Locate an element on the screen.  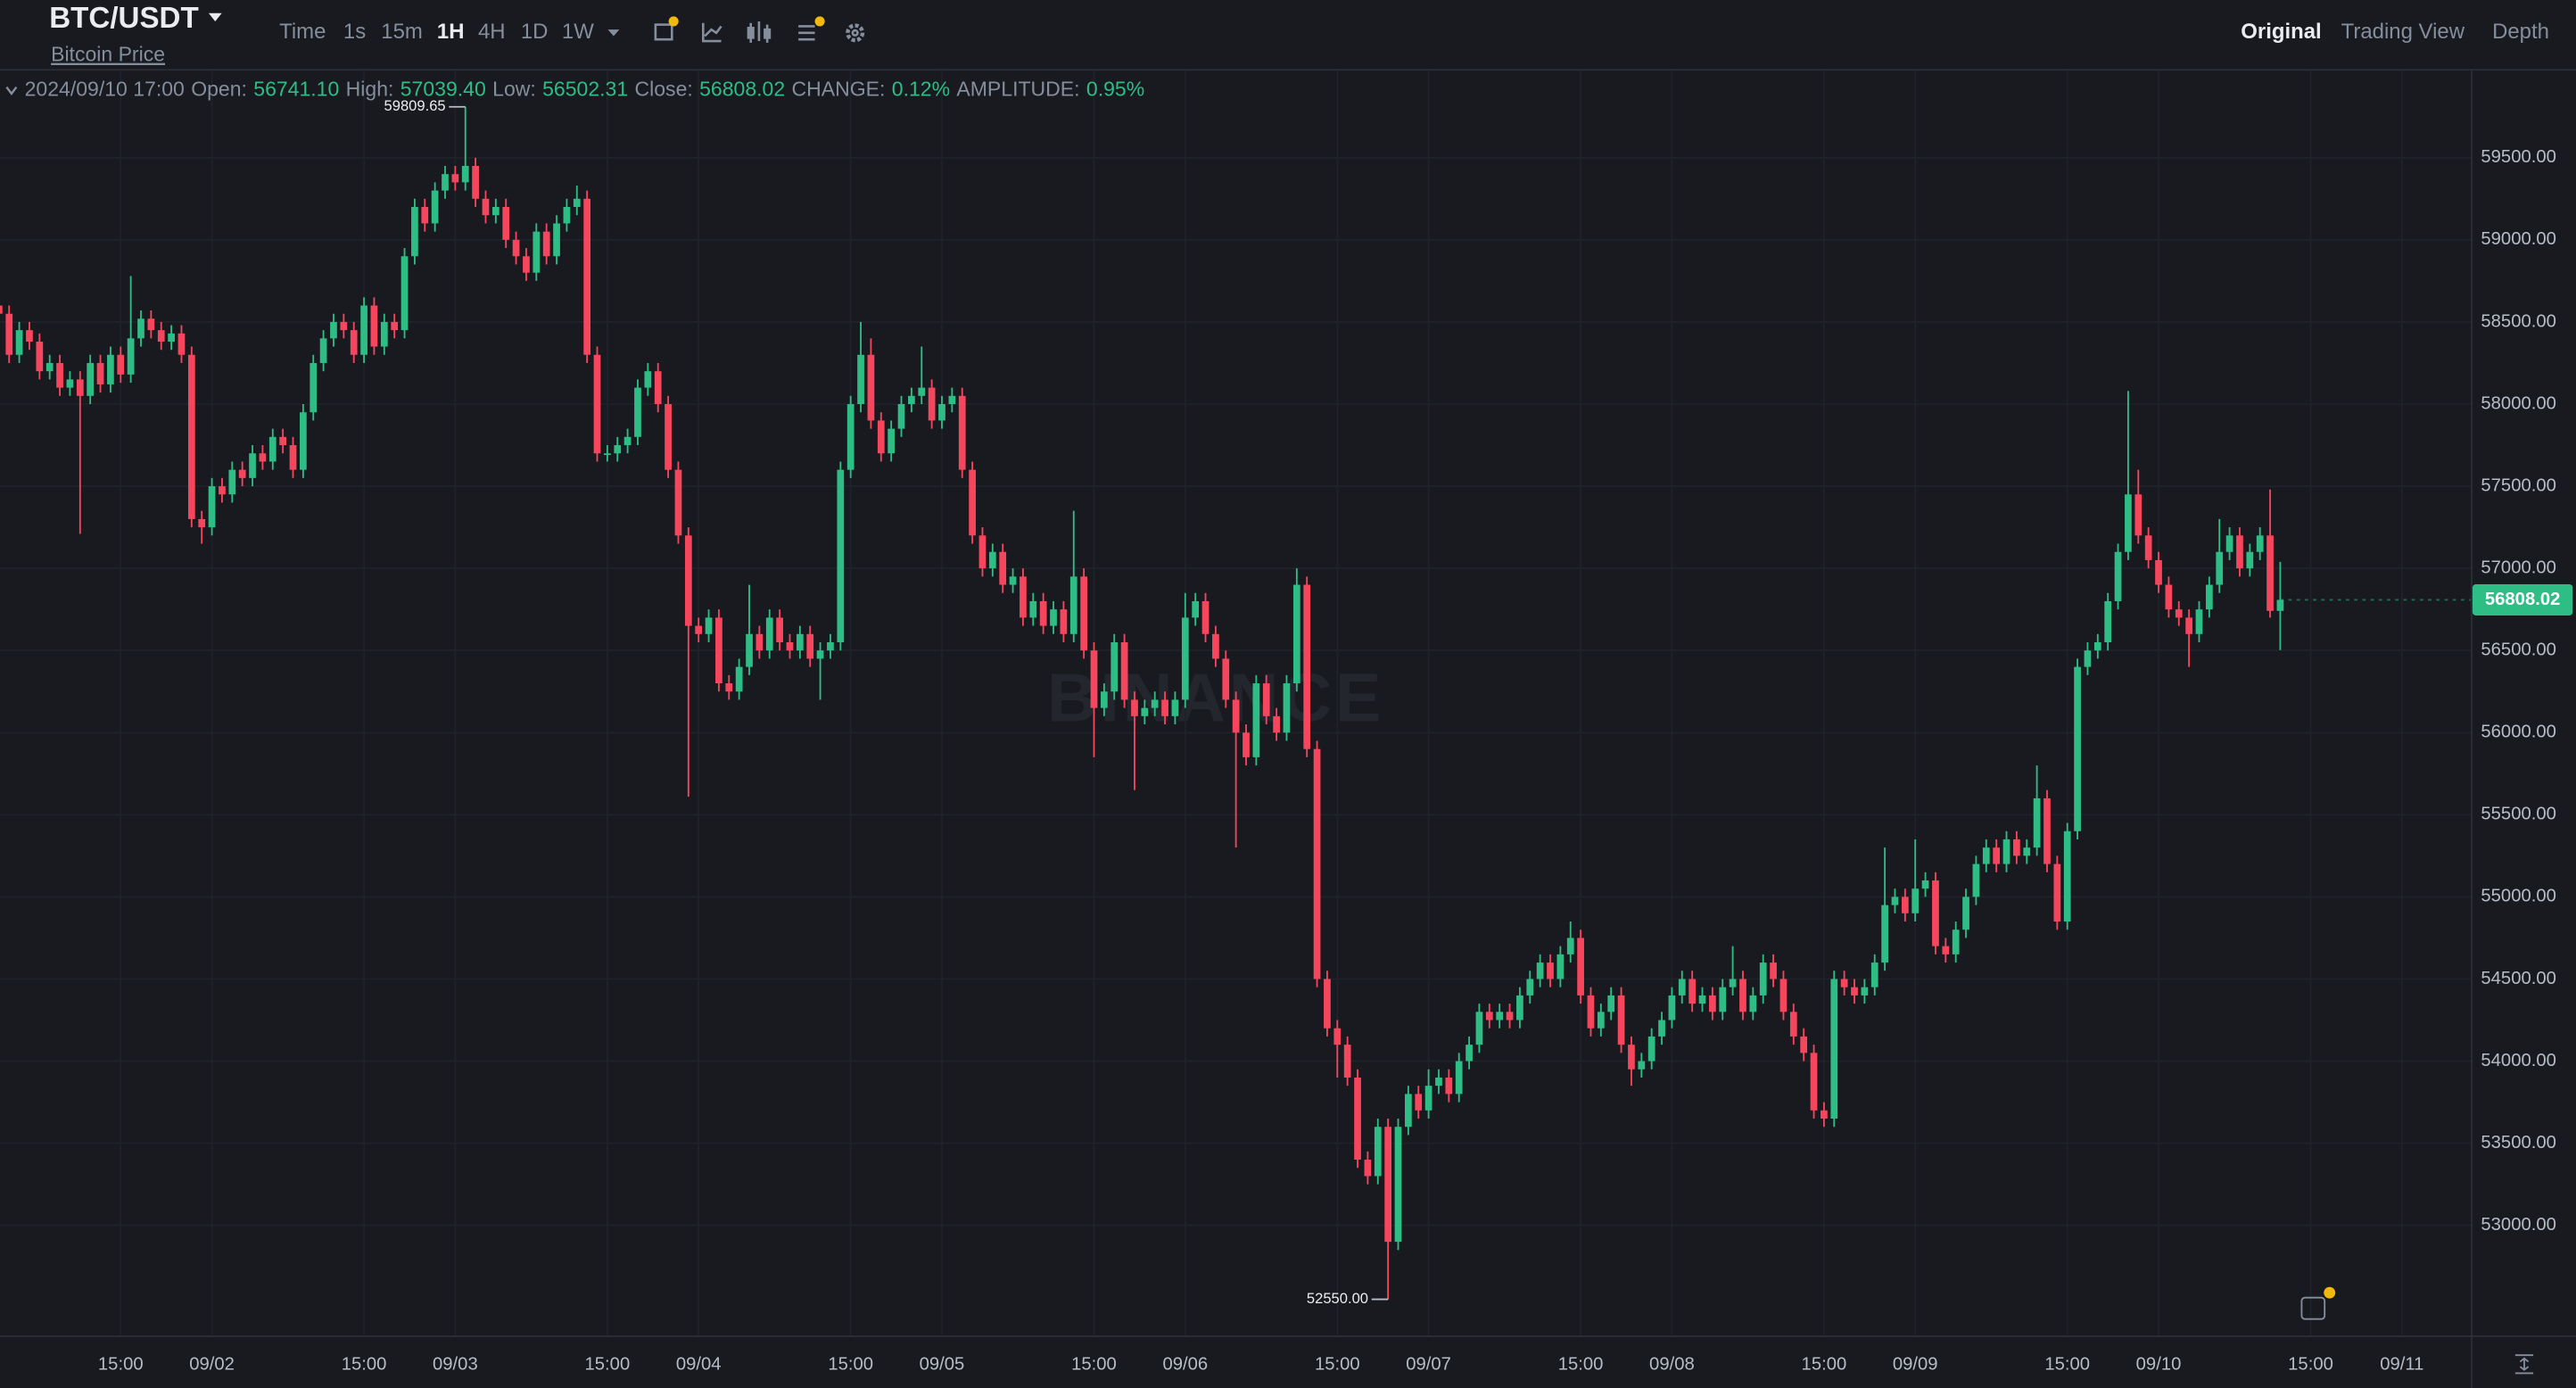
x-tick-label: 09/11 is located at coordinates (2402, 1365).